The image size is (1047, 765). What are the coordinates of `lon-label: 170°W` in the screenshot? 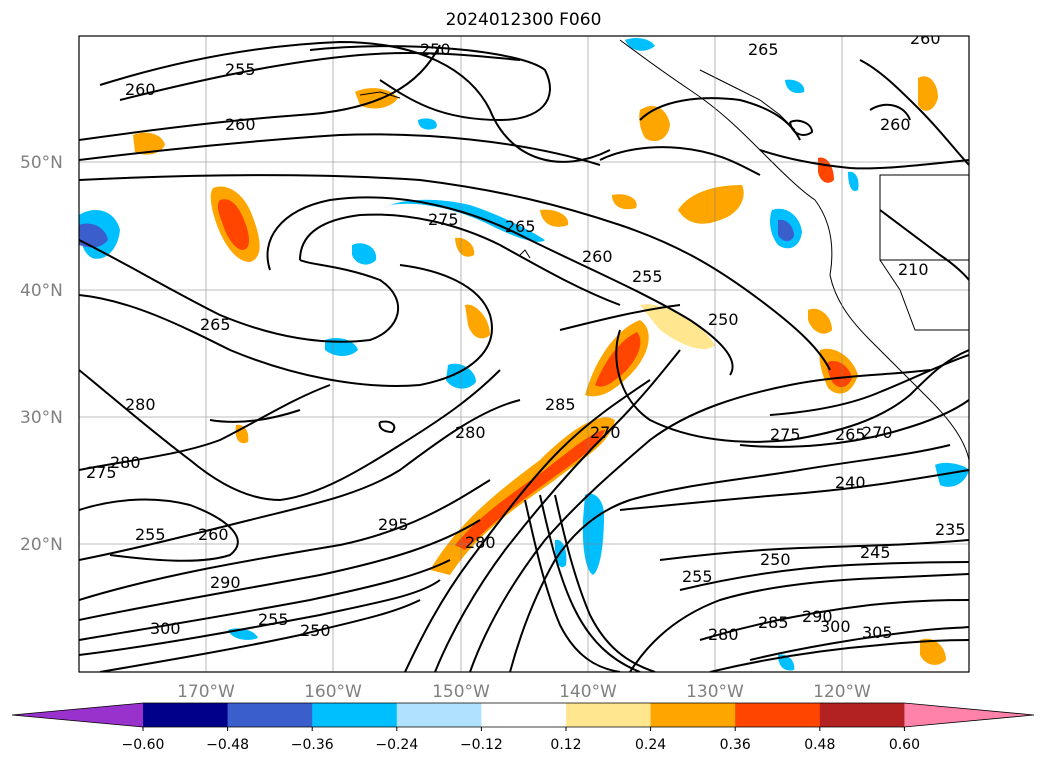 It's located at (206, 692).